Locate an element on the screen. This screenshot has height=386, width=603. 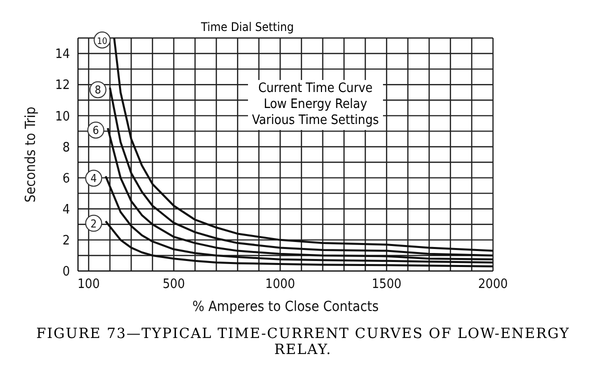
y-tick-label: 8 is located at coordinates (66, 148).